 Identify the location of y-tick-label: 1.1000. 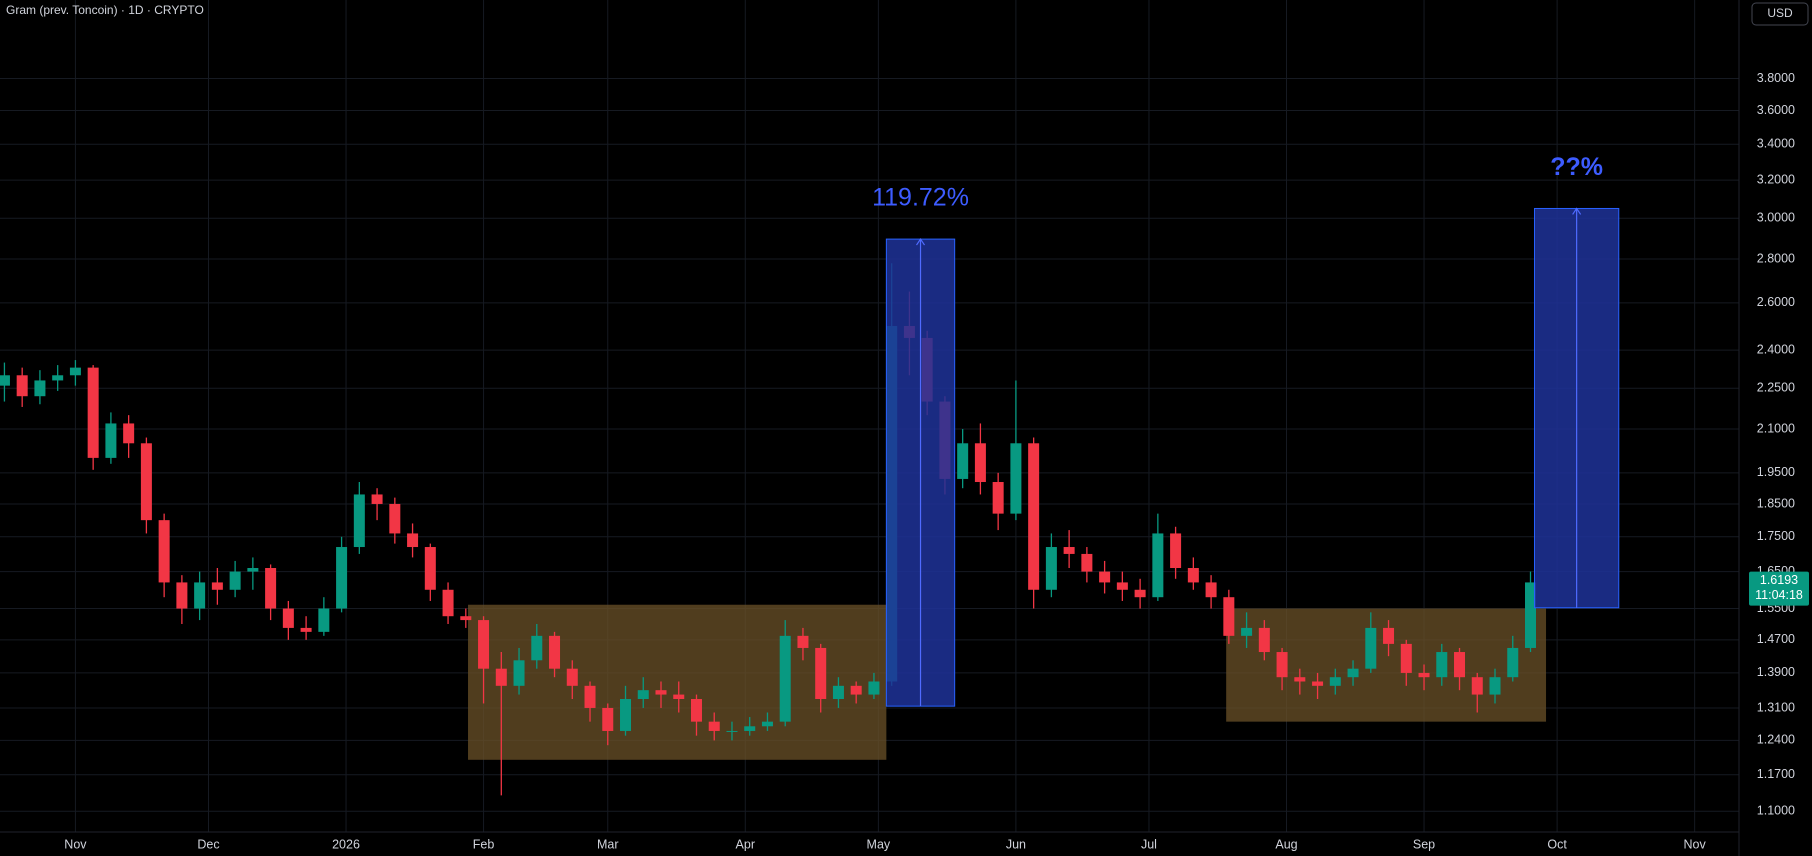
(1776, 811).